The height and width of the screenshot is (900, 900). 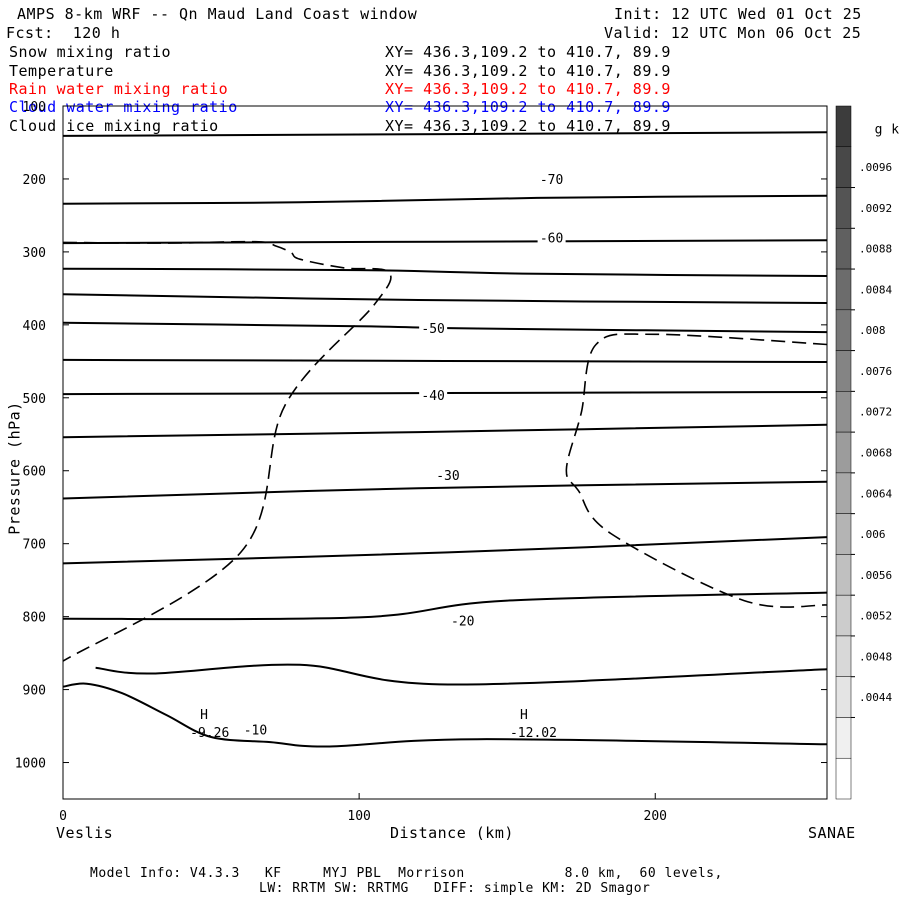 I want to click on y-tick-label: 900, so click(x=34, y=691).